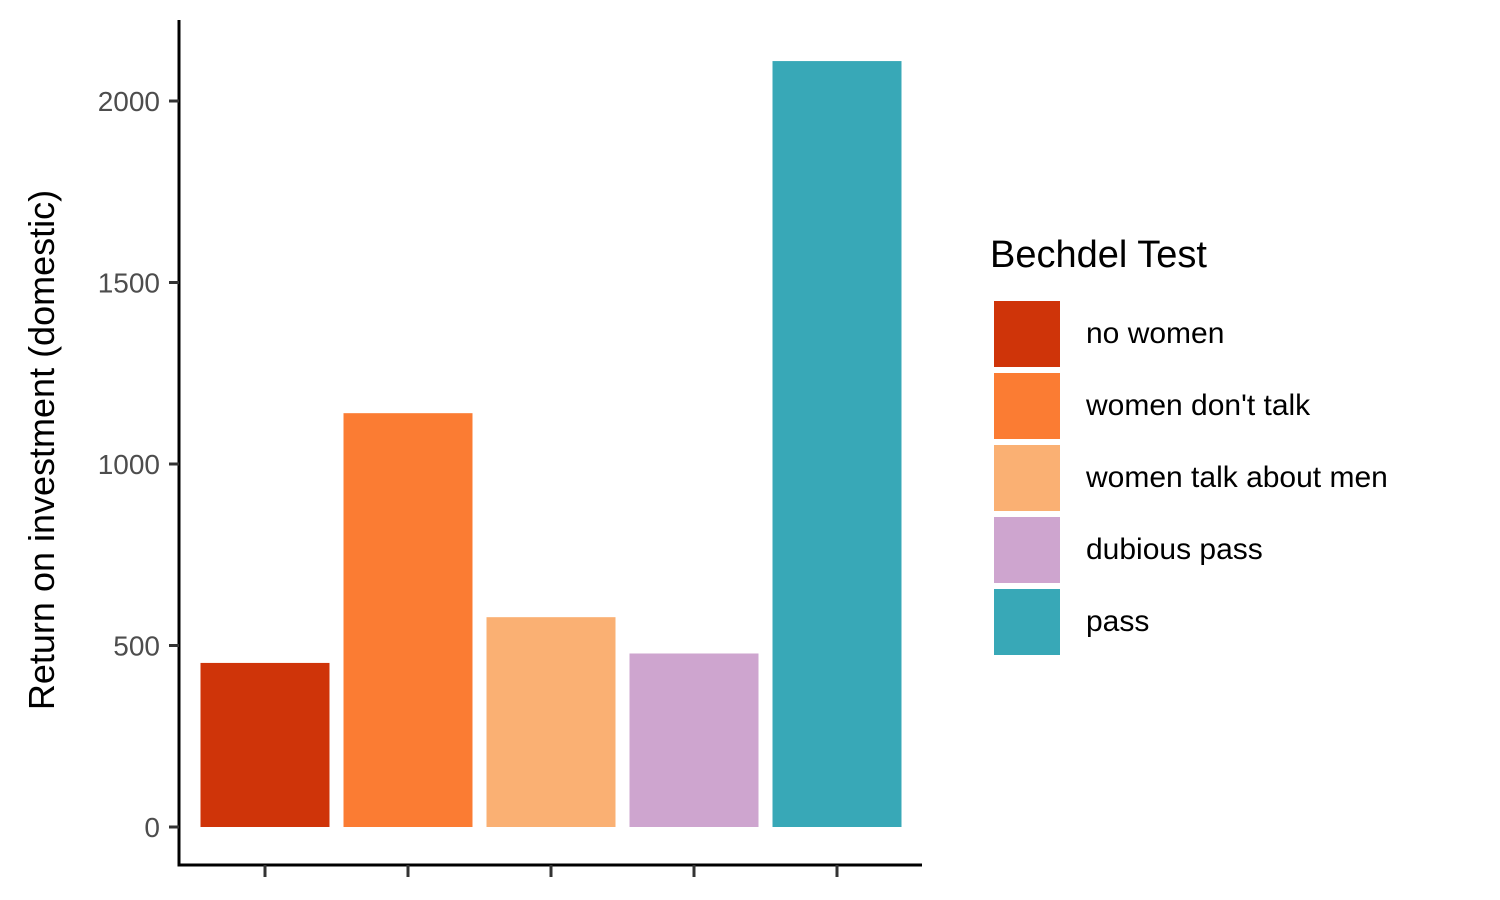 Image resolution: width=1500 pixels, height=900 pixels. What do you see at coordinates (1237, 477) in the screenshot?
I see `legend-label: women talk about men` at bounding box center [1237, 477].